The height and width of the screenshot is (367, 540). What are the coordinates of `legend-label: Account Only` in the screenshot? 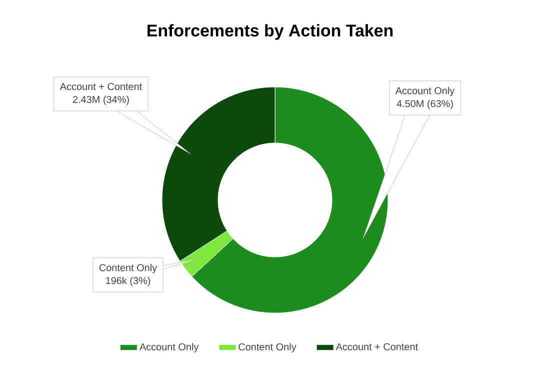 It's located at (169, 347).